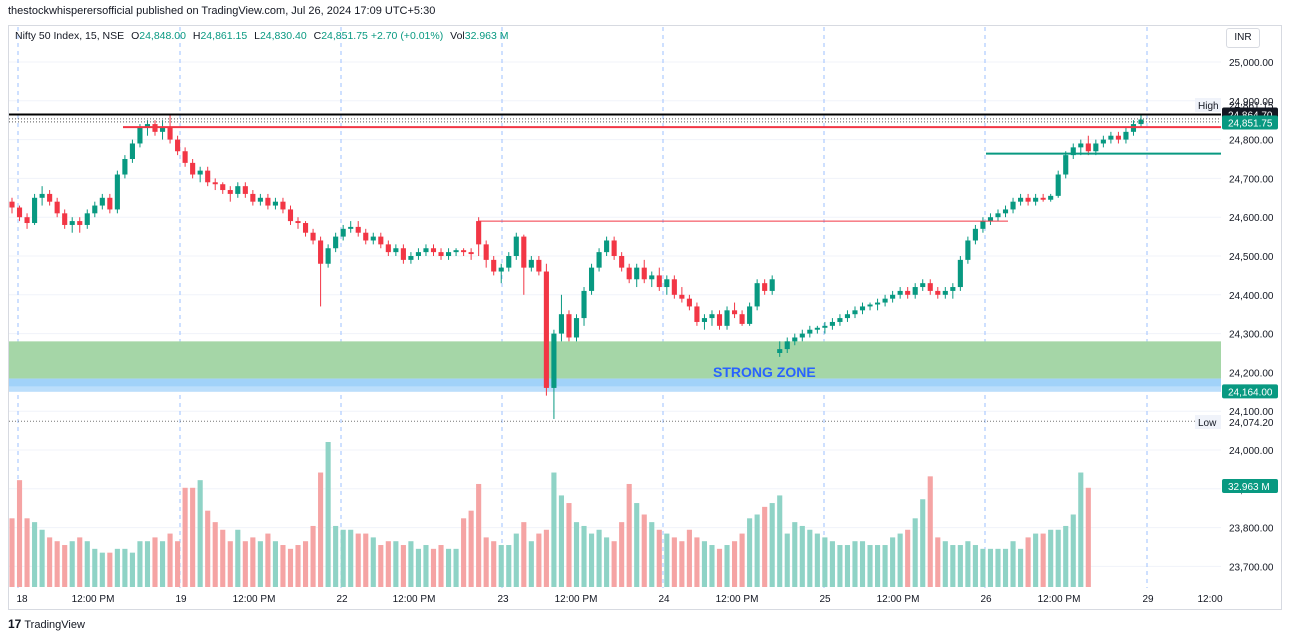 The image size is (1292, 640). What do you see at coordinates (1251, 257) in the screenshot?
I see `price-tick-label: 24,500.00` at bounding box center [1251, 257].